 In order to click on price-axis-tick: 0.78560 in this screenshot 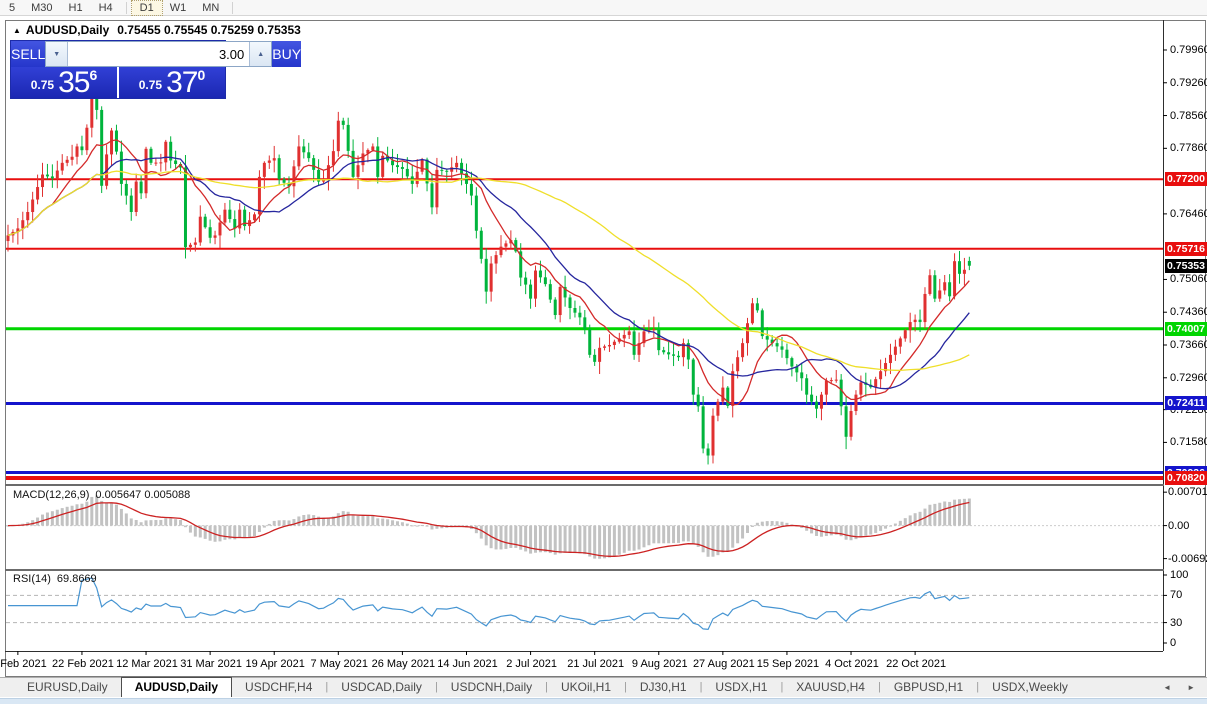, I will do `click(1188, 115)`.